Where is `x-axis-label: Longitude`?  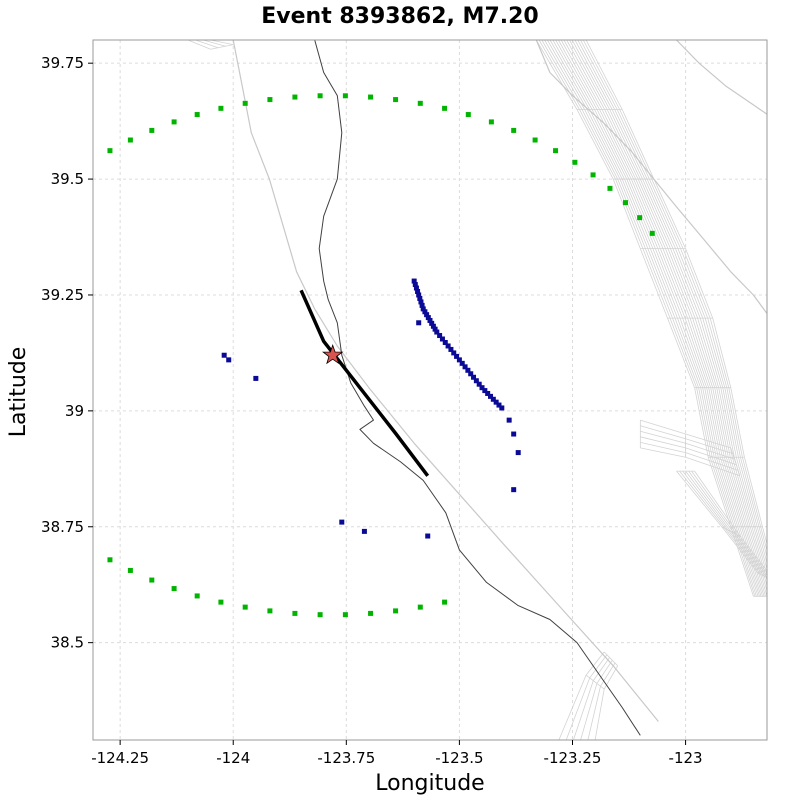
x-axis-label: Longitude is located at coordinates (429, 783).